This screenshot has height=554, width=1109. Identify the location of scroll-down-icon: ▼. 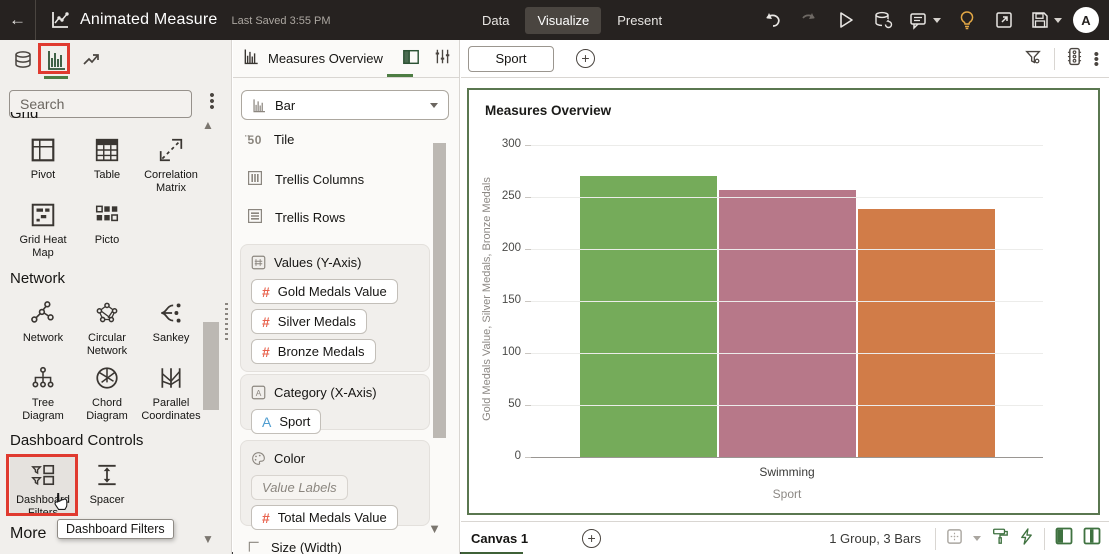
(434, 528).